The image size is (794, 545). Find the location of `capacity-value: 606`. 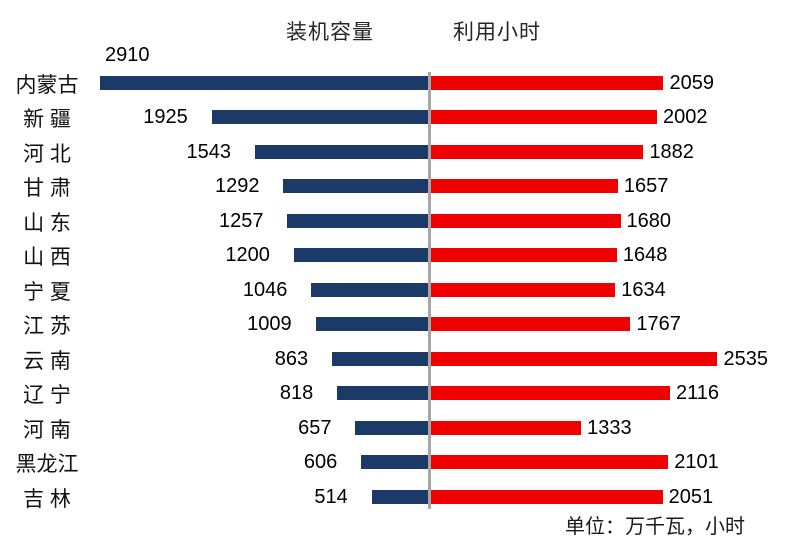

capacity-value: 606 is located at coordinates (320, 462).